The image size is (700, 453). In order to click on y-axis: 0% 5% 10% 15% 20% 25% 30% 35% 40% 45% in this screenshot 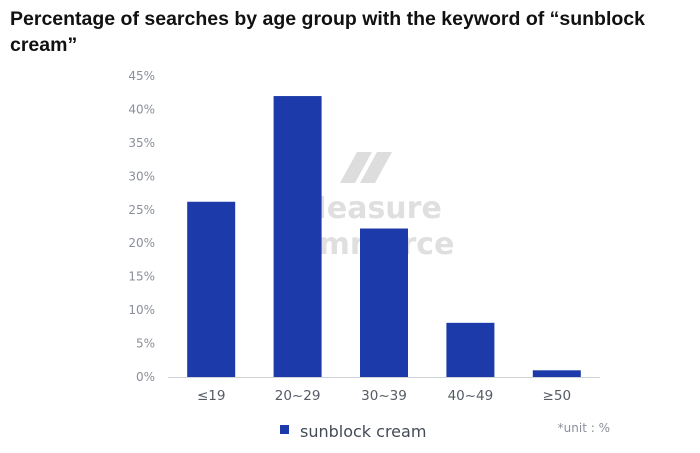, I will do `click(141, 226)`.